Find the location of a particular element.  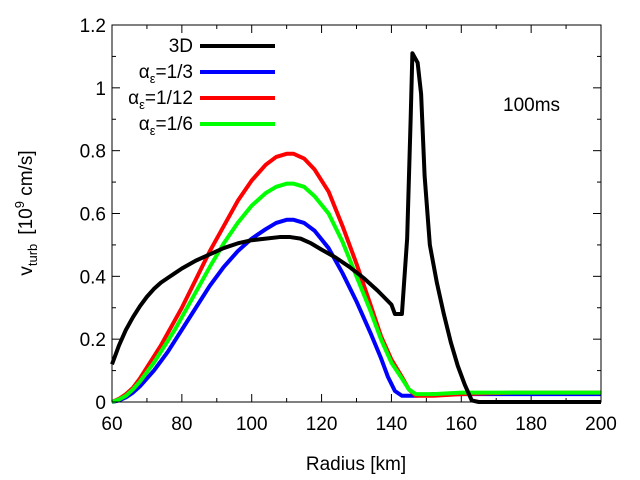

legend: 3D αε=1/3 αε=1/12 αε=1/6 is located at coordinates (201, 87).